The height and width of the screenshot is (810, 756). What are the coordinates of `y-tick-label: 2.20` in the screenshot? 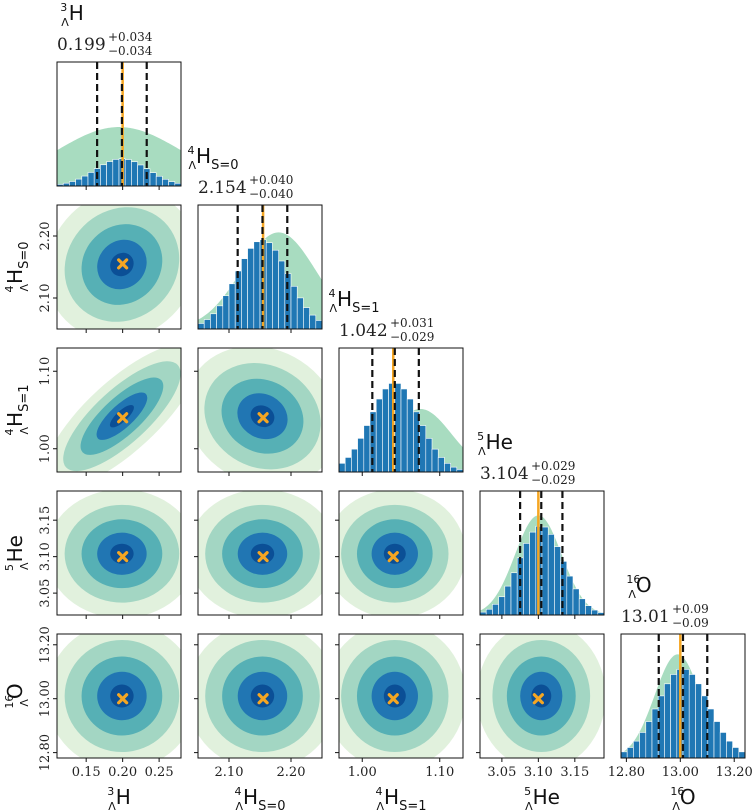 It's located at (45, 236).